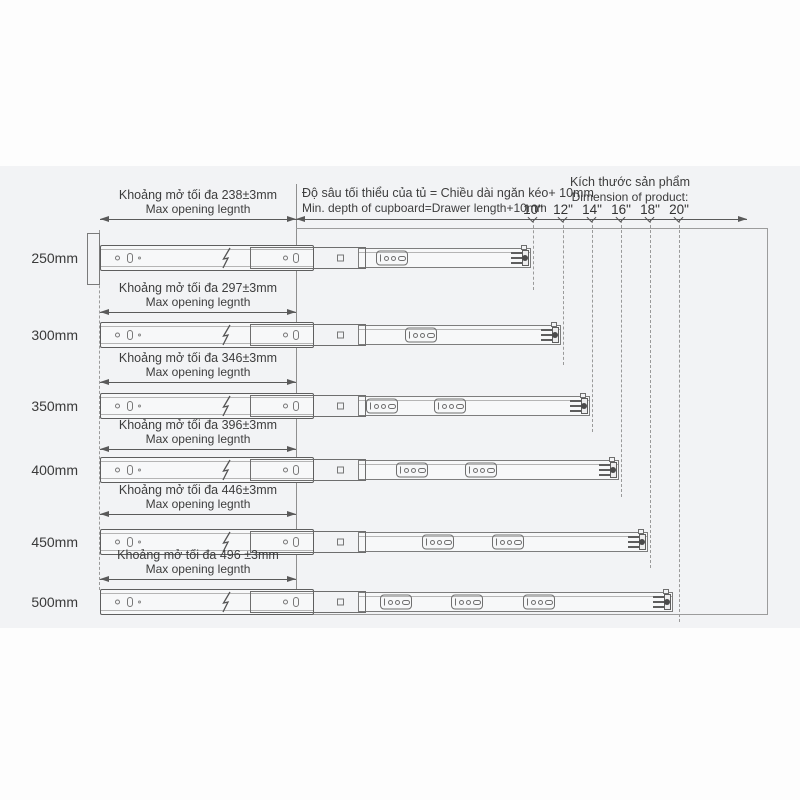 This screenshot has height=800, width=800. Describe the element at coordinates (54, 335) in the screenshot. I see `row-length-label: 300mm` at that location.